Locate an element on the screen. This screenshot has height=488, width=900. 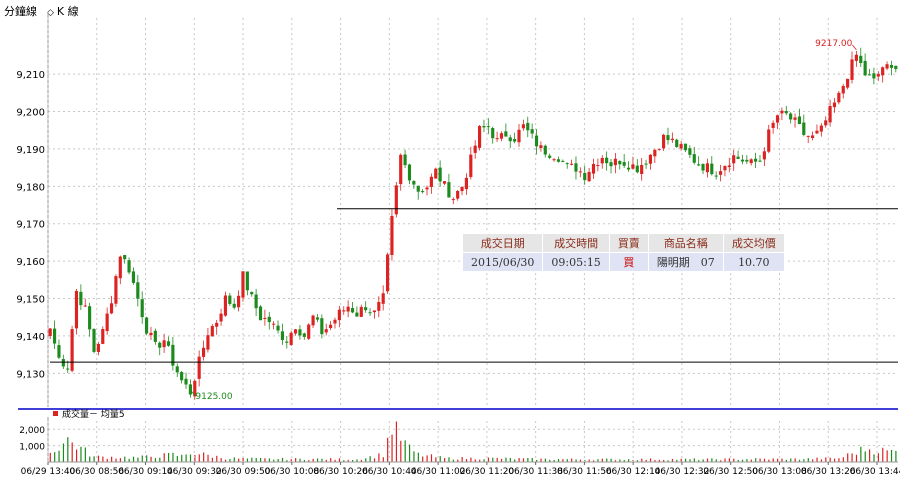
x-tick-label: 06/30 09:14 is located at coordinates (145, 472).